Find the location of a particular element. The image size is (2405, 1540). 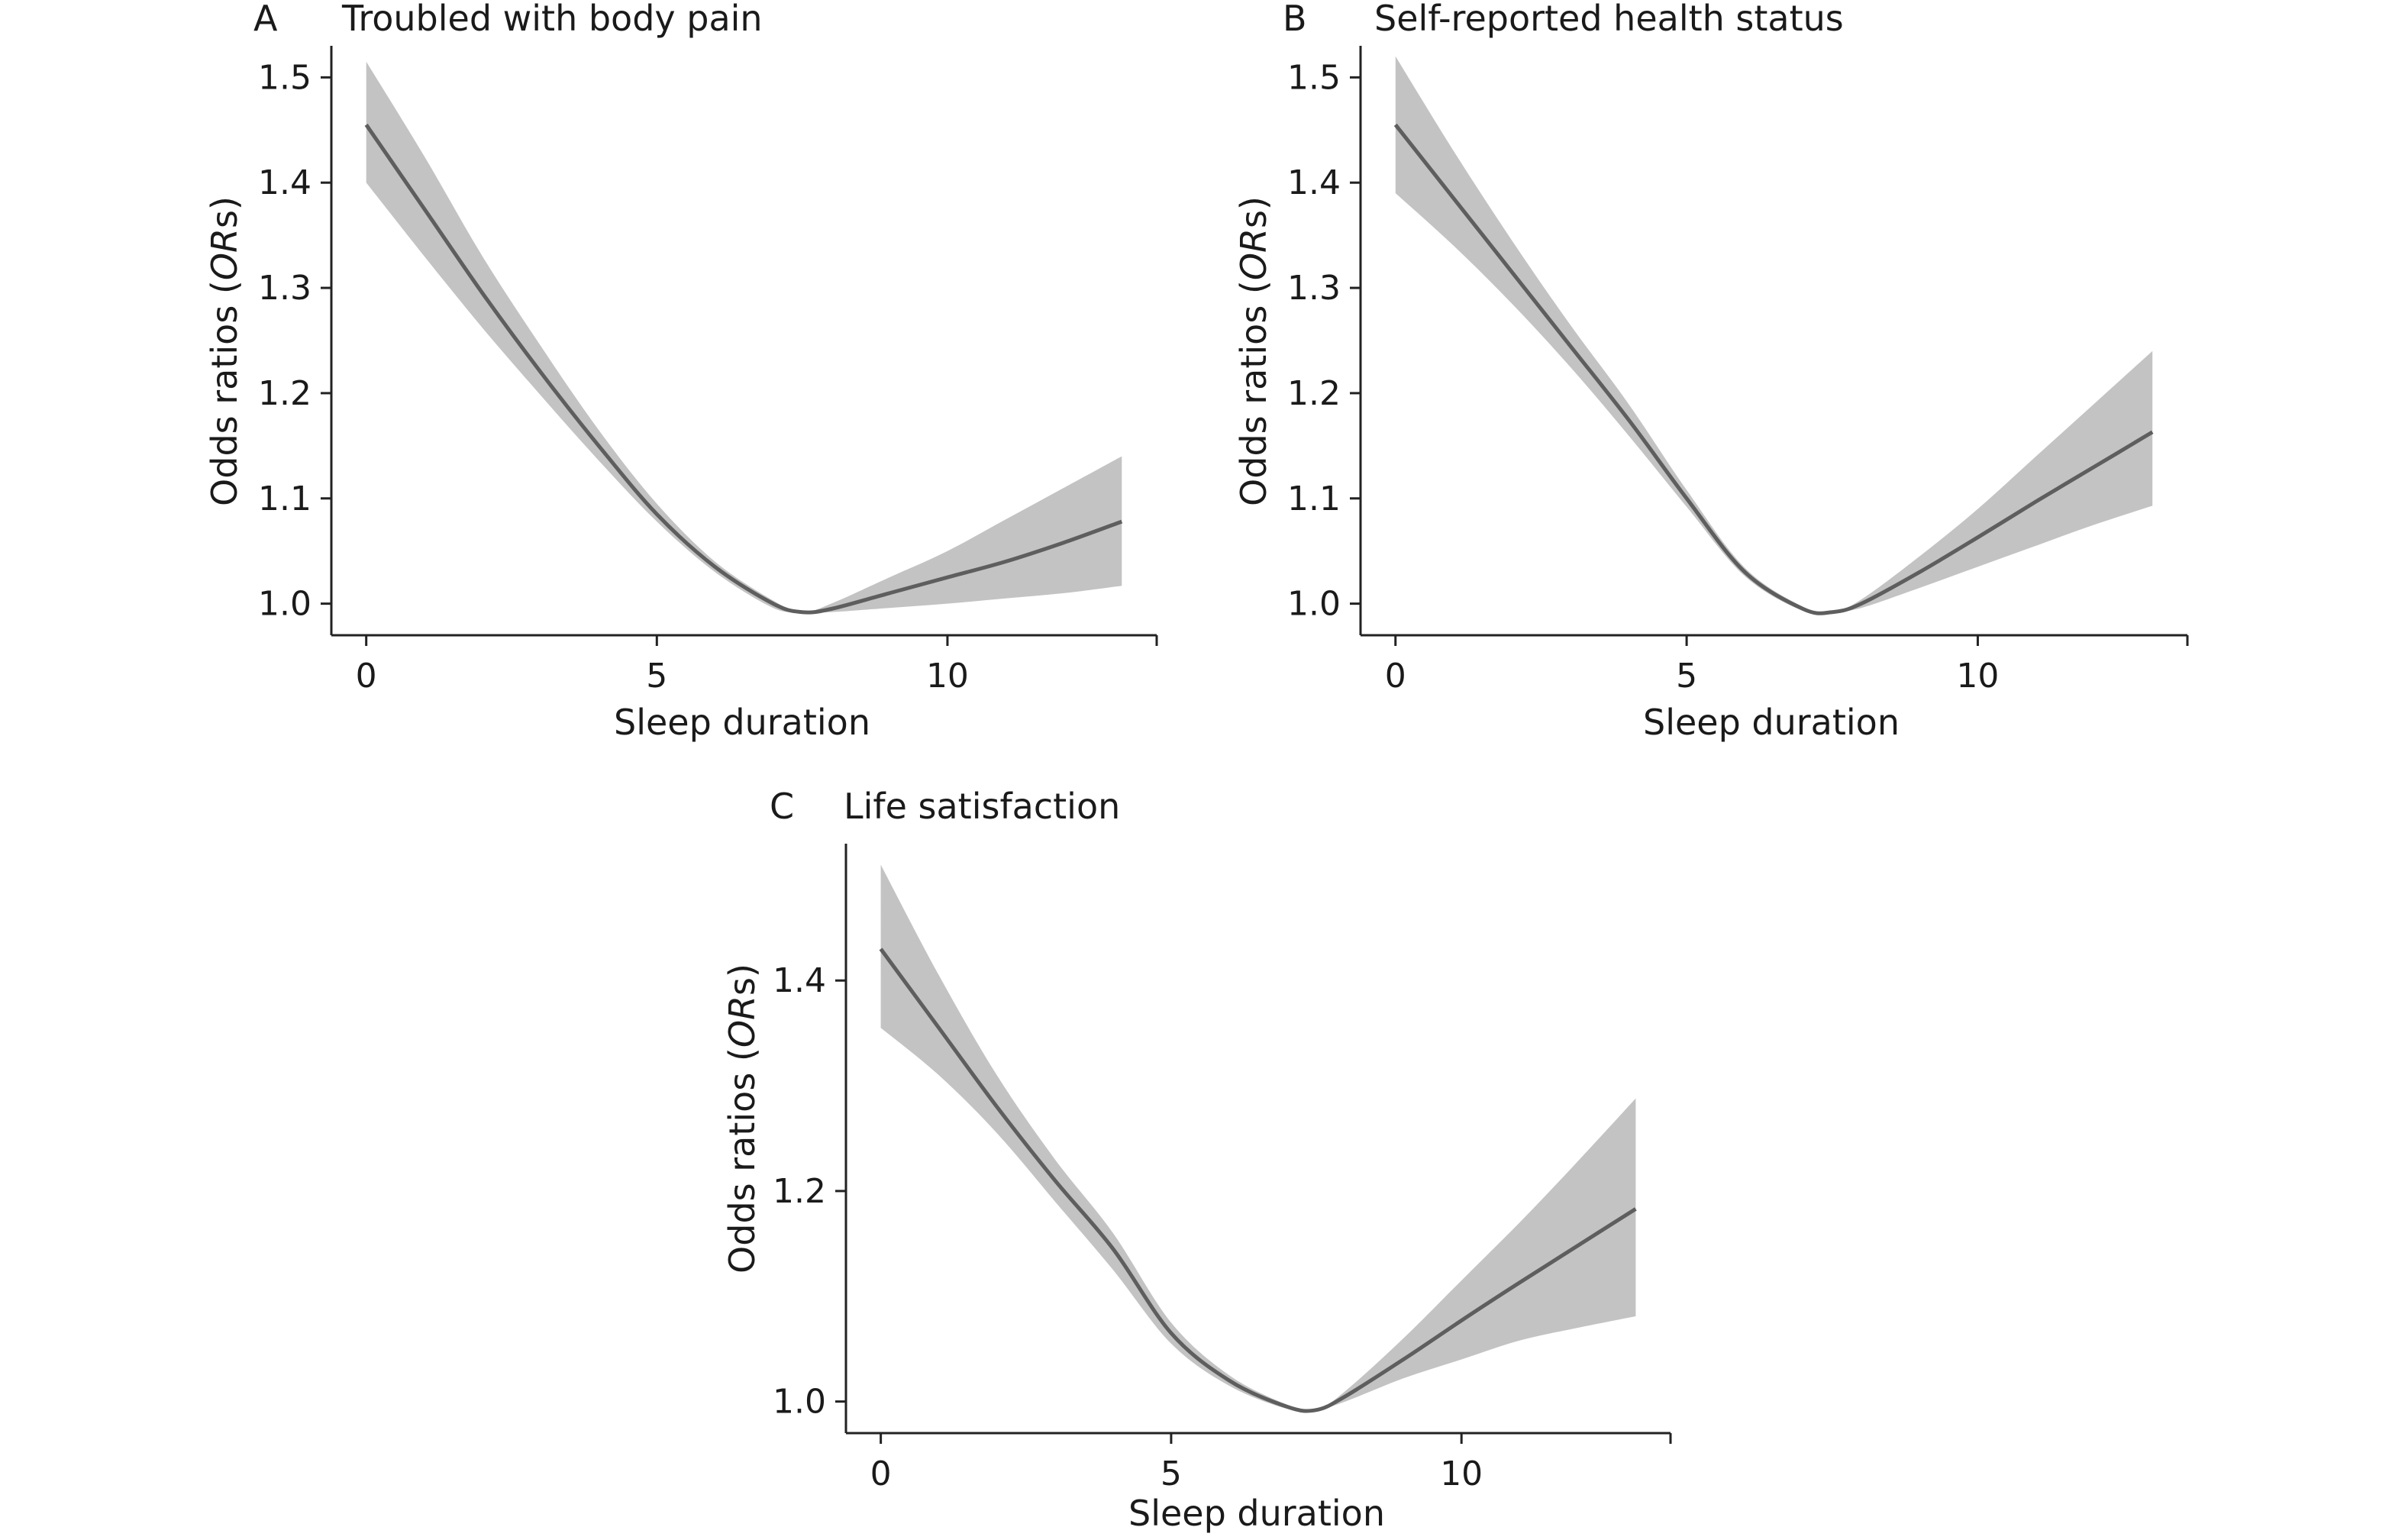

panel-title: Troubled with body pain is located at coordinates (552, 19).